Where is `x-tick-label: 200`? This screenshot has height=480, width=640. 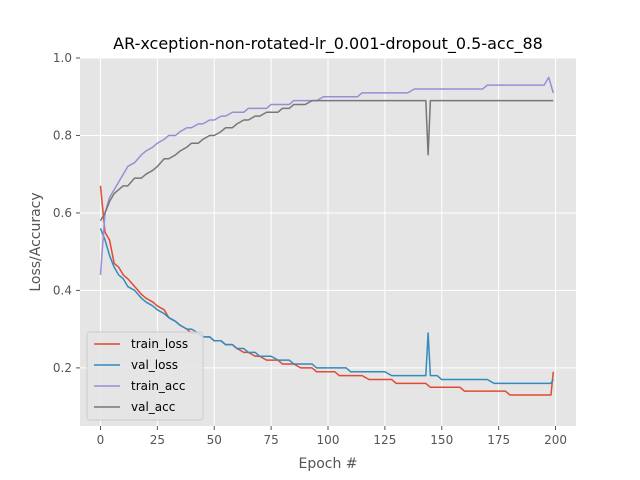 x-tick-label: 200 is located at coordinates (555, 440).